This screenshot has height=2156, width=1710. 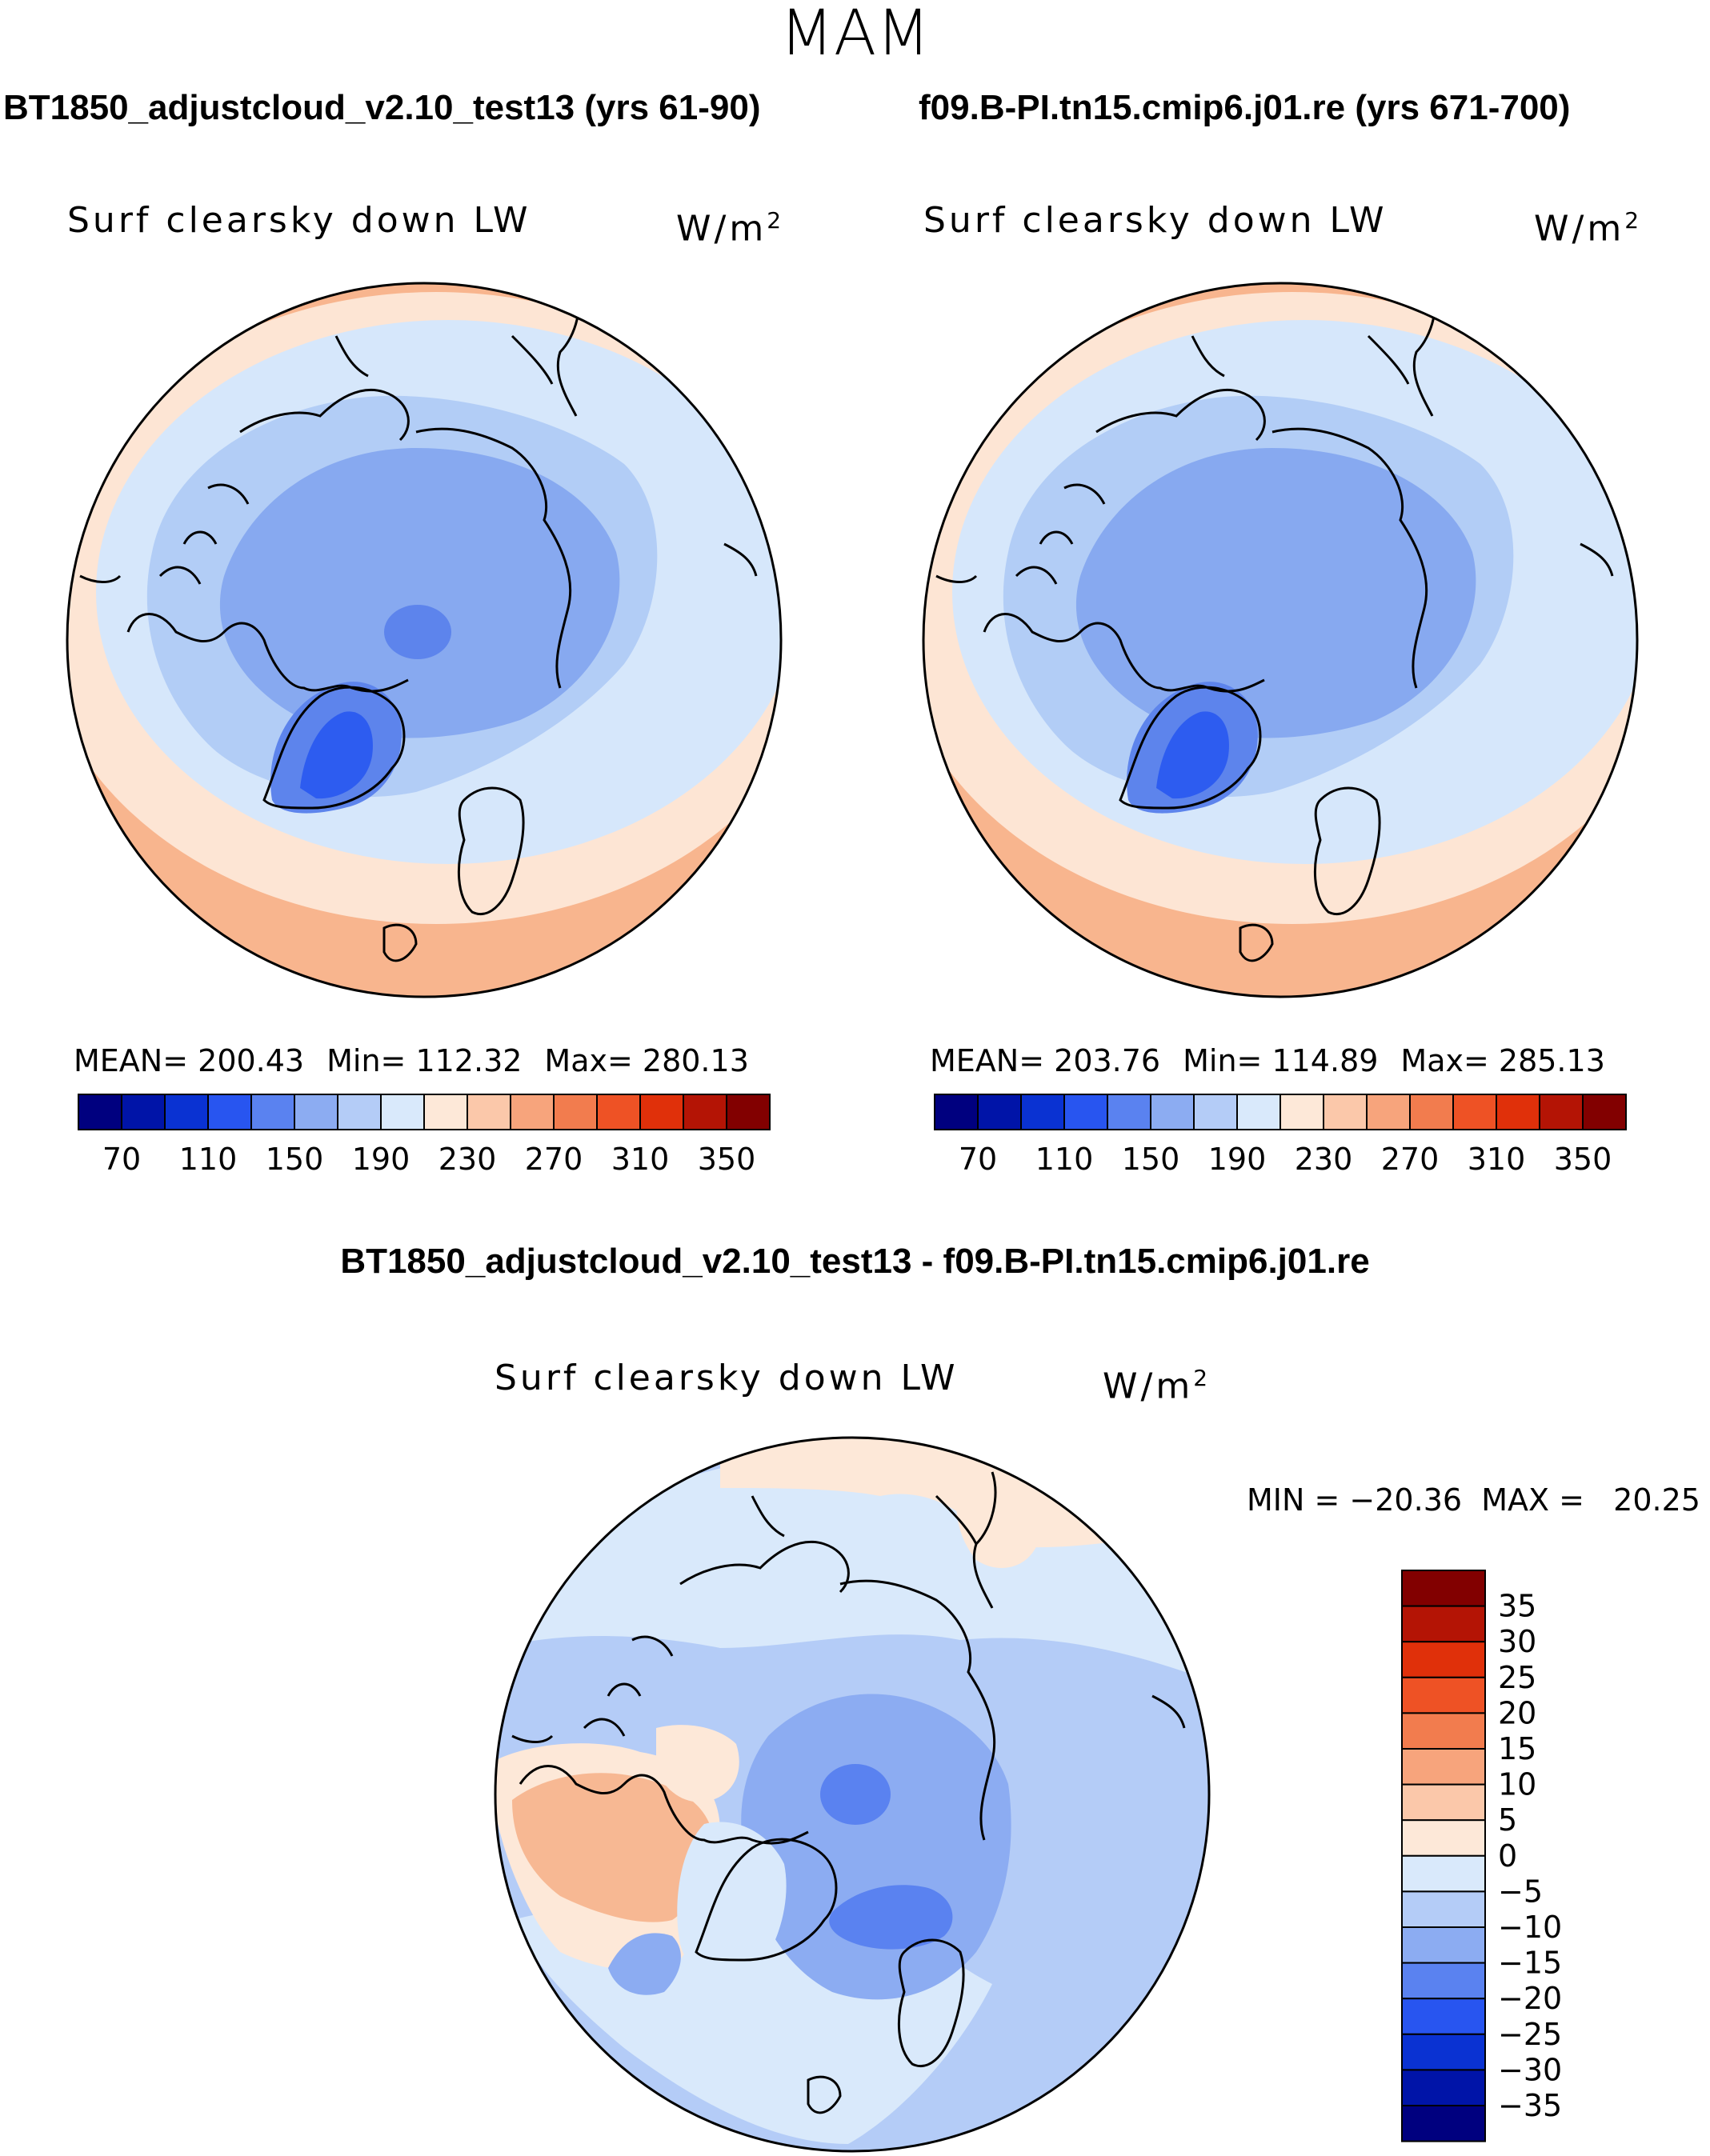 I want to click on panel2-colorbar-tick-label: 350, so click(x=1583, y=1159).